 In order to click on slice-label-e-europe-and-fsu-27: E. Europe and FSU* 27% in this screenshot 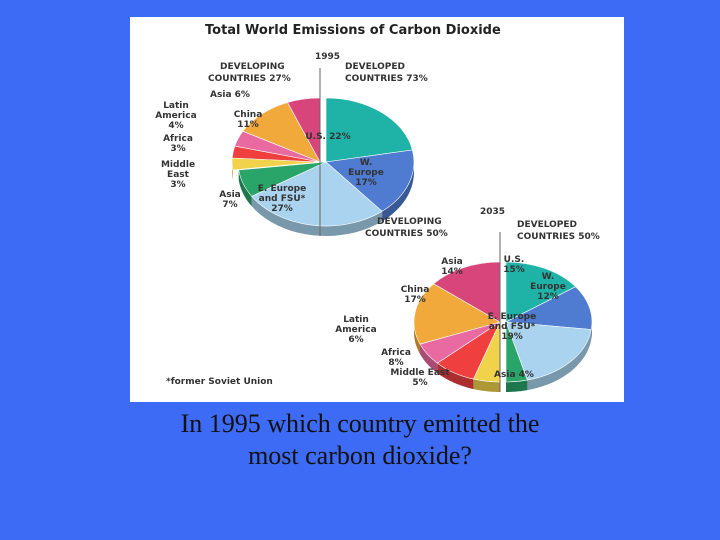, I will do `click(282, 199)`.